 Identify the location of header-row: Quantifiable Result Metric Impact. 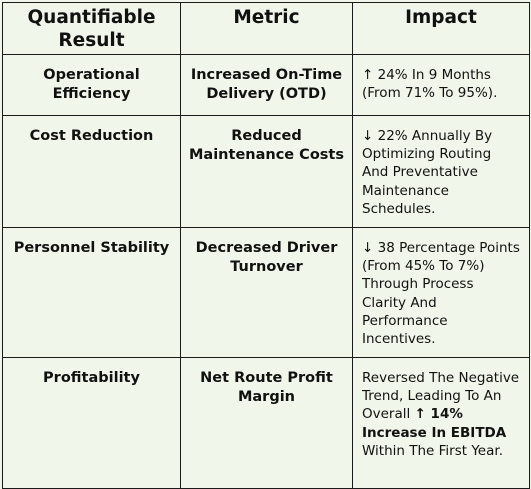
(266, 28).